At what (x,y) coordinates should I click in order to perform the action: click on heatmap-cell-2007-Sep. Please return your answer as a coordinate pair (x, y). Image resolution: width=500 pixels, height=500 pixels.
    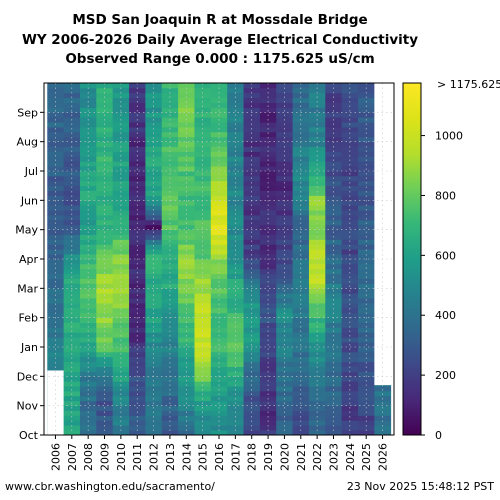
    Looking at the image, I should click on (72, 90).